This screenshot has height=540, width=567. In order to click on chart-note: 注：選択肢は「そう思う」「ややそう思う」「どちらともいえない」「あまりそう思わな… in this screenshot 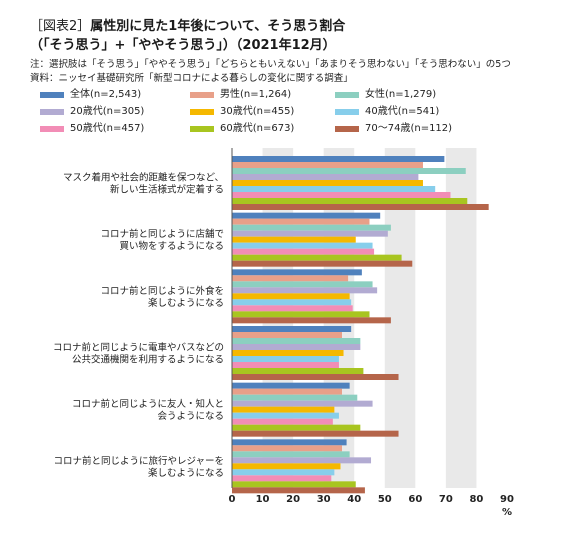, I will do `click(270, 64)`.